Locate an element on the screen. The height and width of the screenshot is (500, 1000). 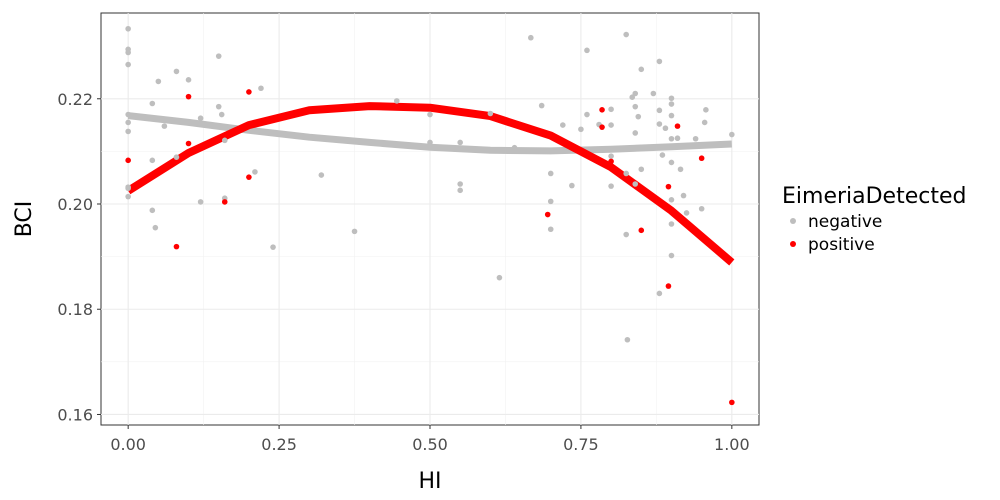
y-tick-label: 0.22 is located at coordinates (75, 99).